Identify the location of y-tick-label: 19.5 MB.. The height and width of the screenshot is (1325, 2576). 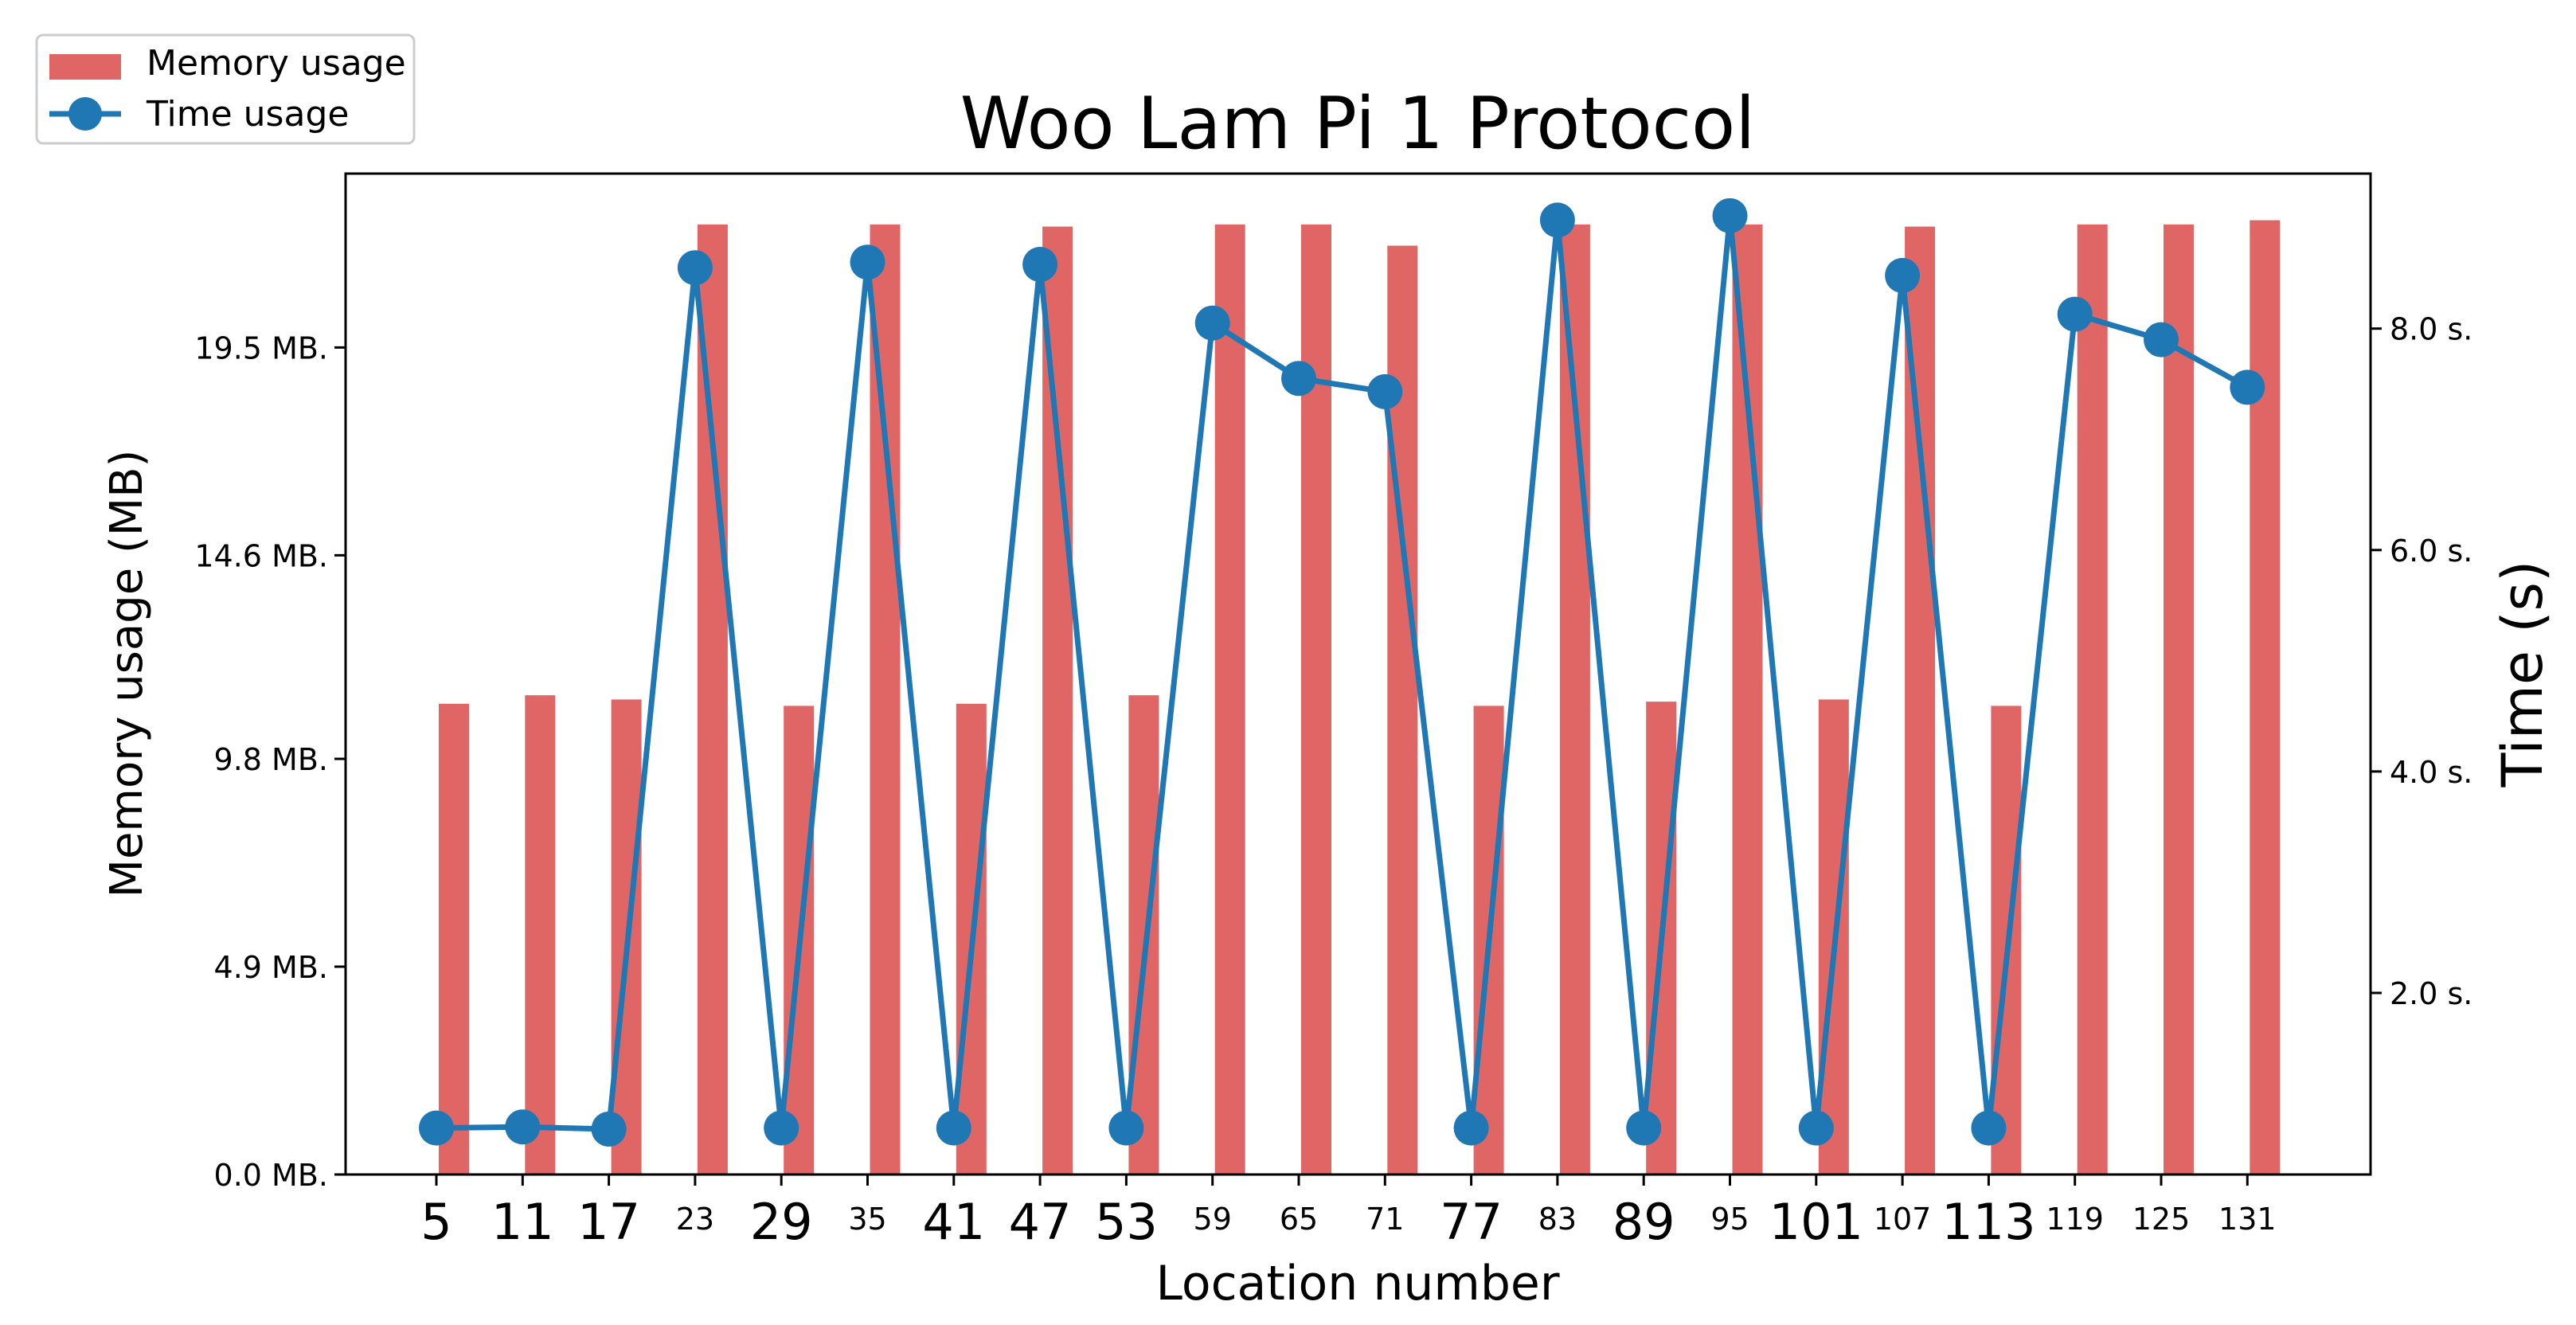
(261, 347).